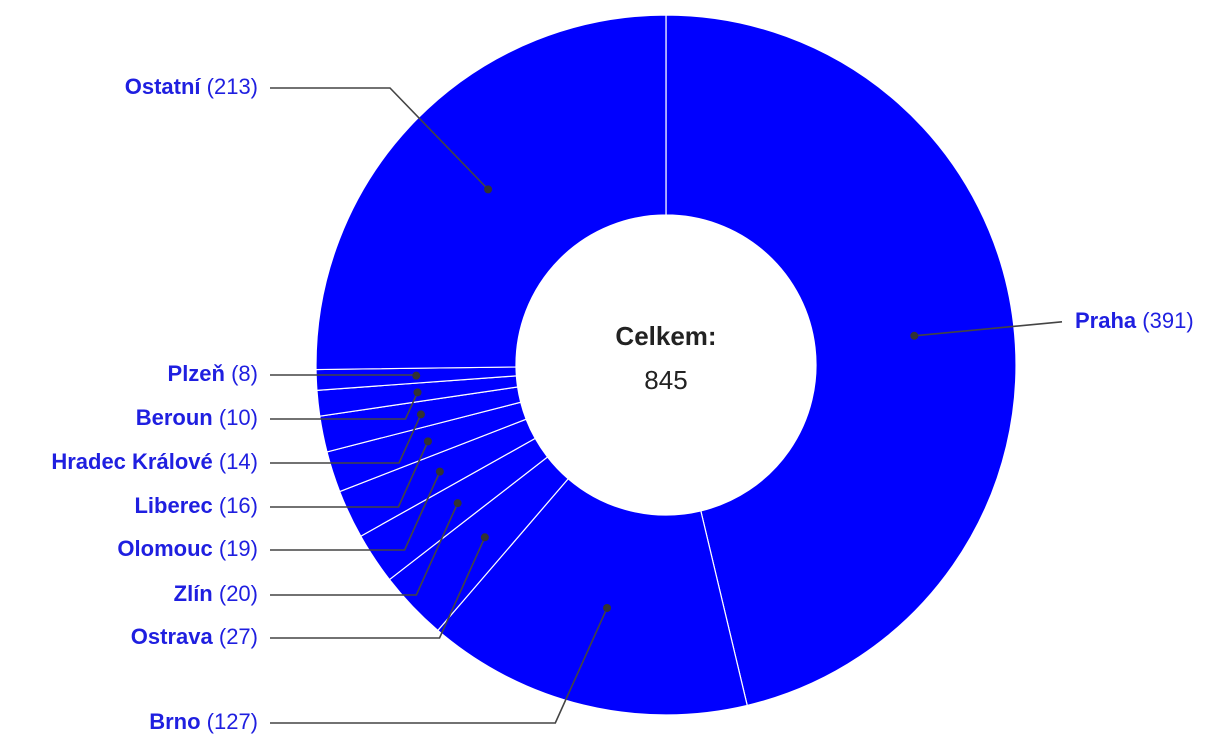 Image resolution: width=1229 pixels, height=740 pixels. What do you see at coordinates (172, 636) in the screenshot?
I see `category-name: Ostrava` at bounding box center [172, 636].